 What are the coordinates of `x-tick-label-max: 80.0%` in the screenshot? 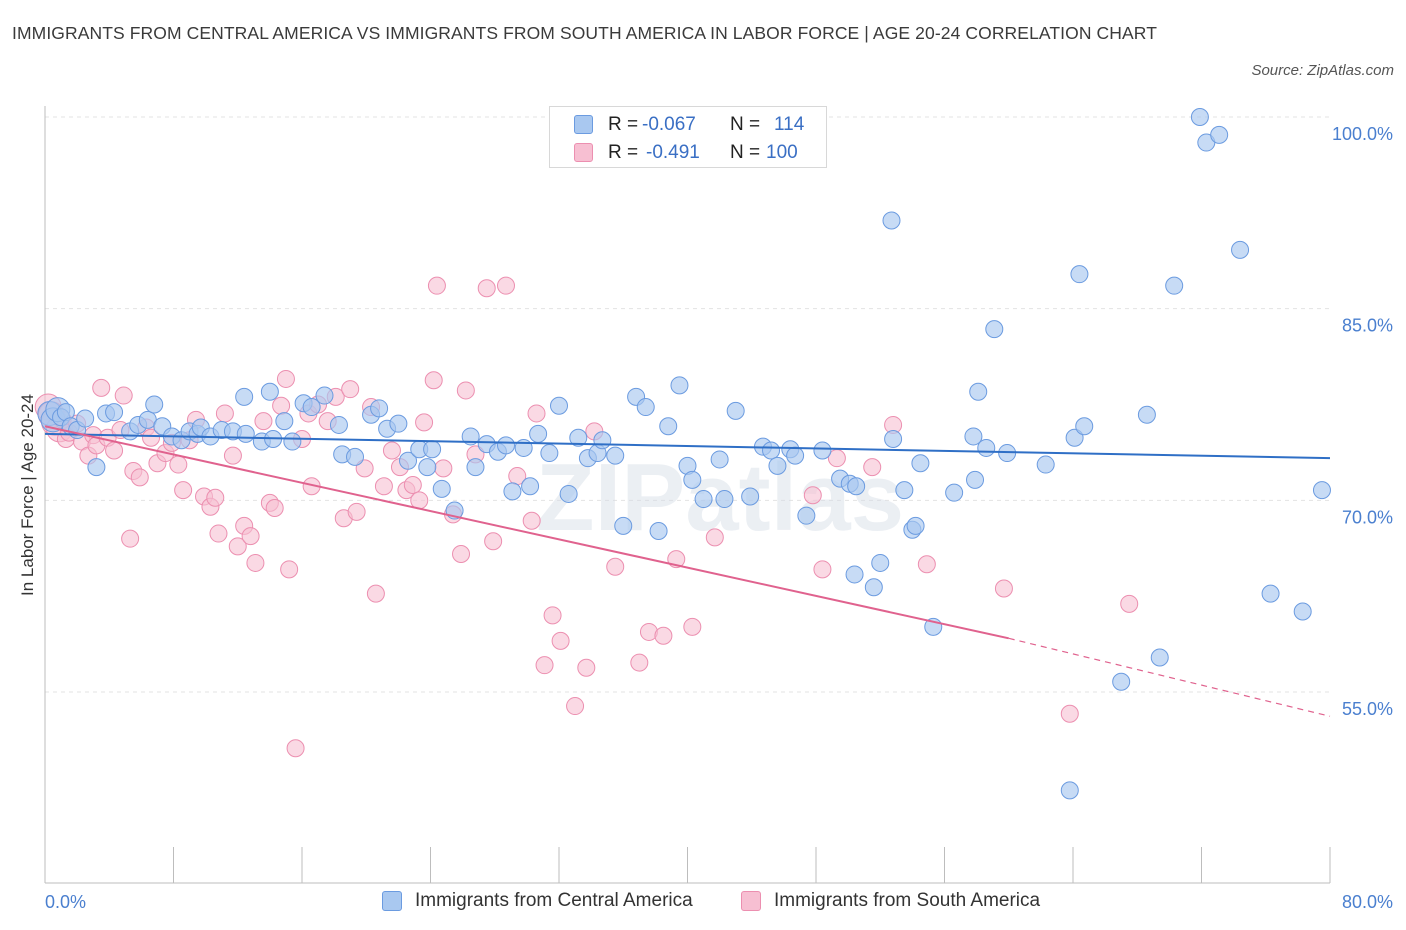 It's located at (1367, 902).